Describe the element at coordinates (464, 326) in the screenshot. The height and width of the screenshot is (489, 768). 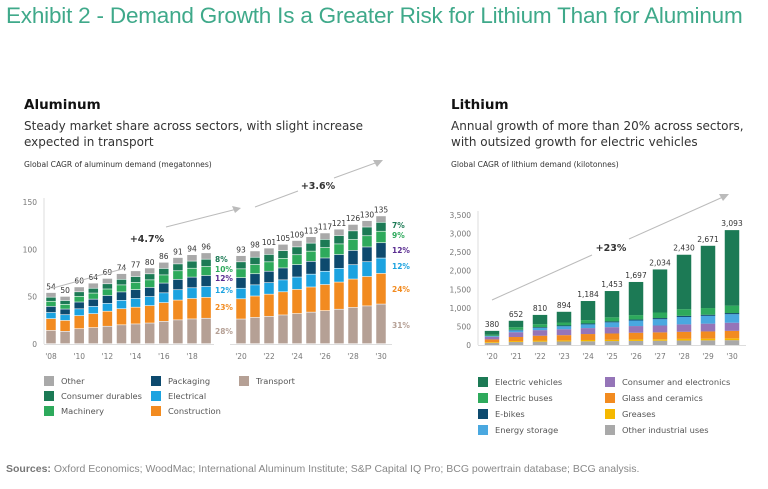
I see `y-tick-label: 500` at that location.